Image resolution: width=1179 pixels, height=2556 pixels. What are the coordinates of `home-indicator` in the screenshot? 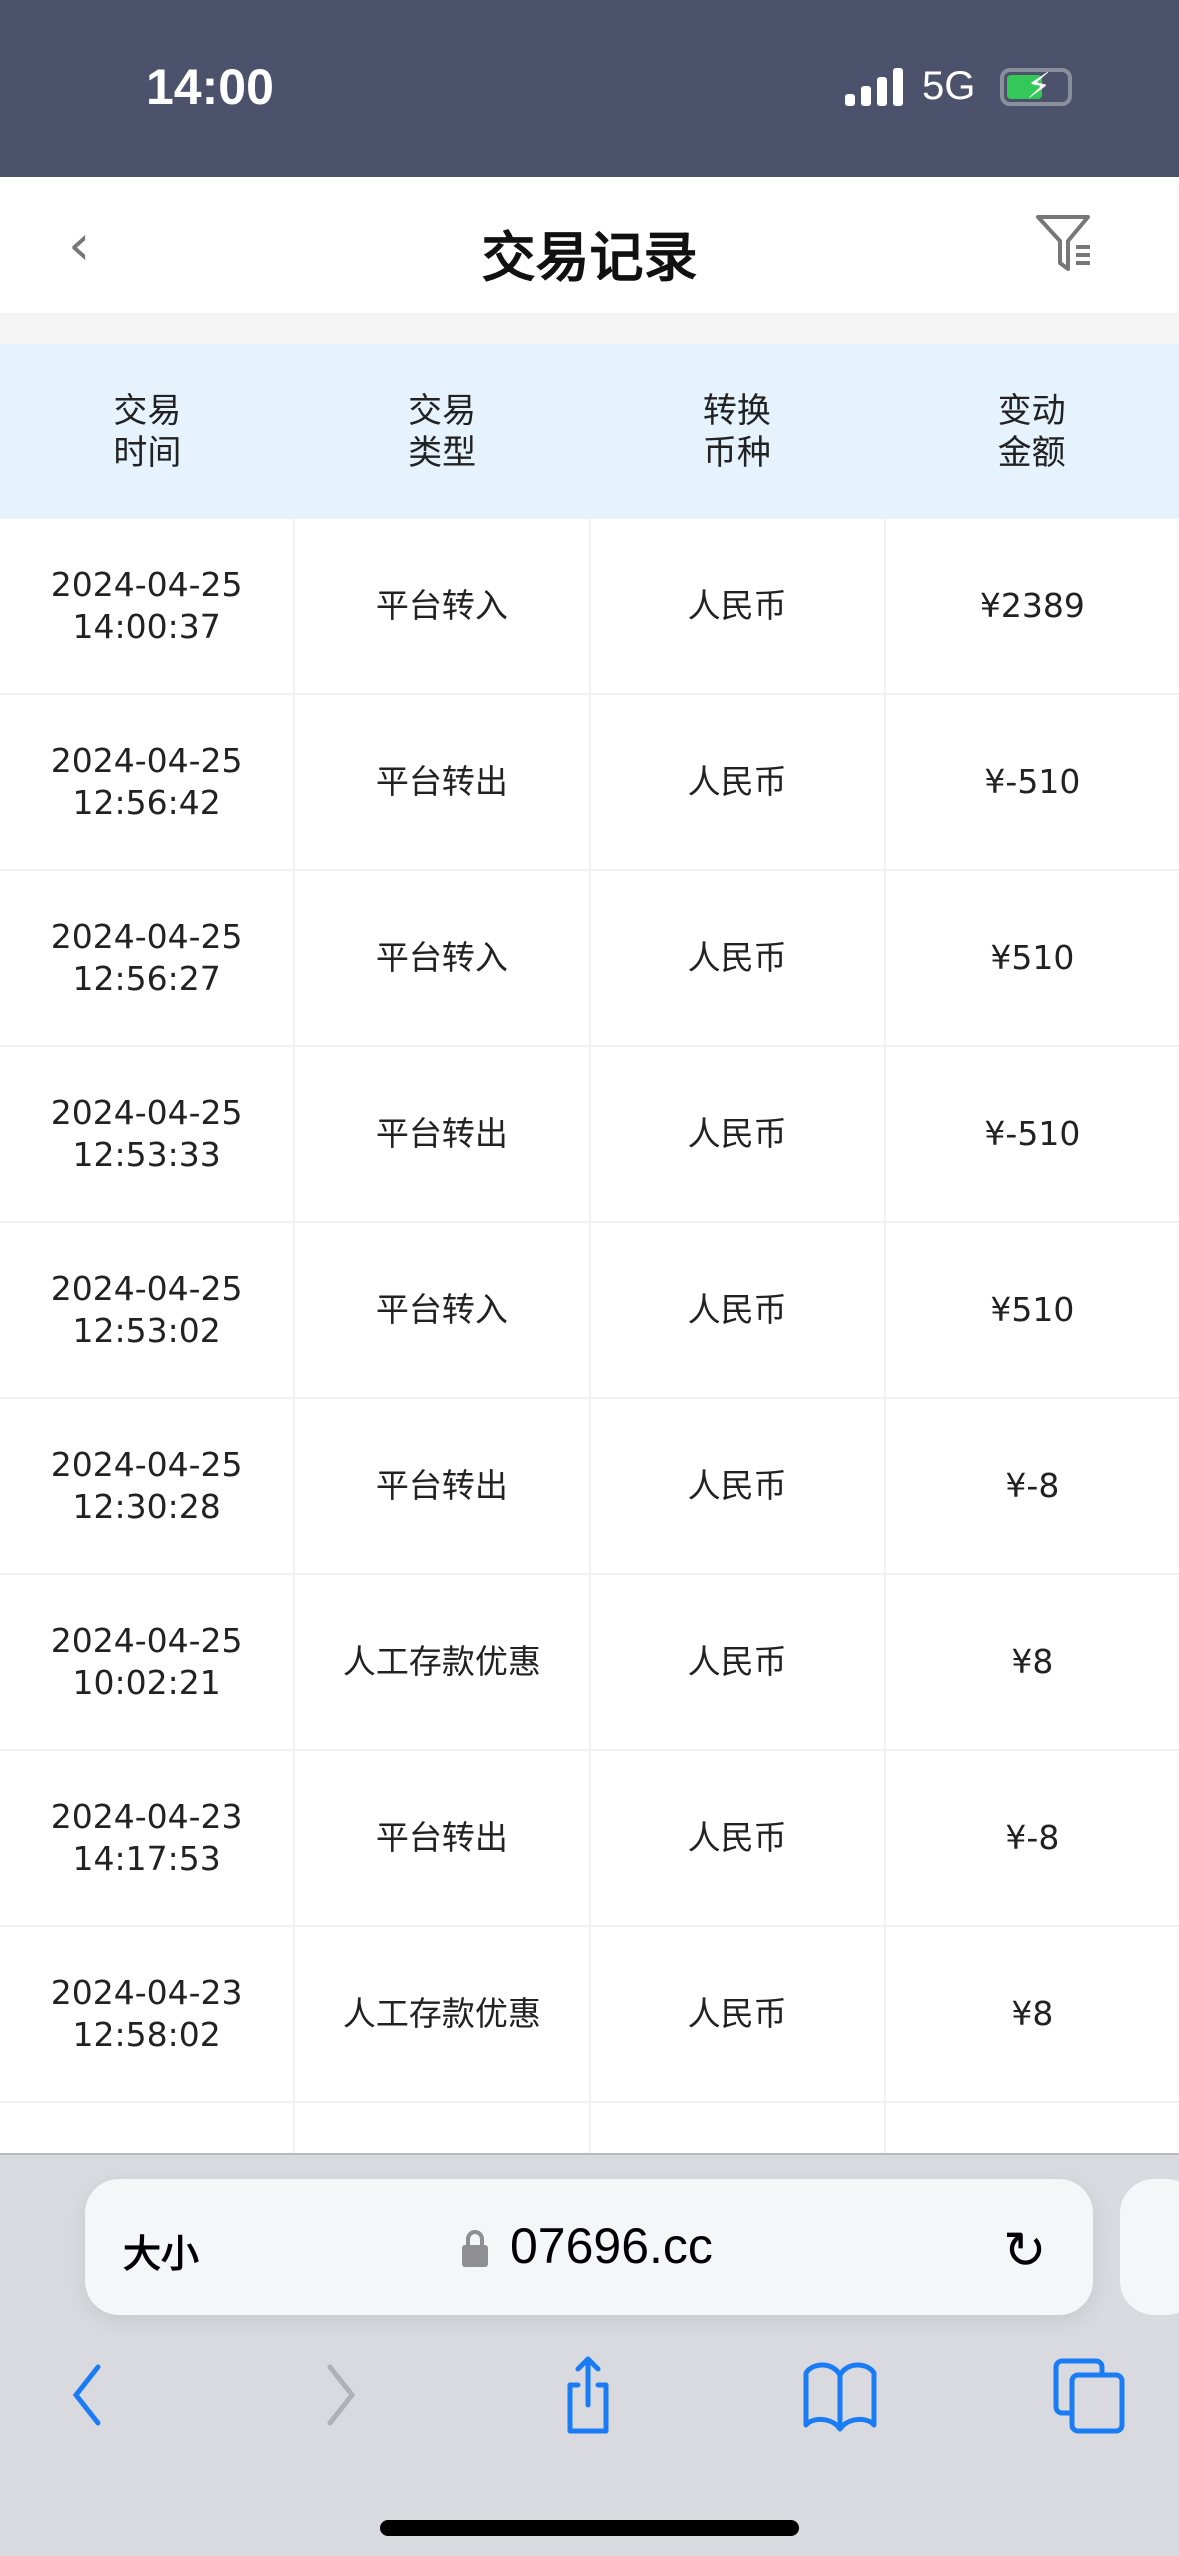 It's located at (589, 2528).